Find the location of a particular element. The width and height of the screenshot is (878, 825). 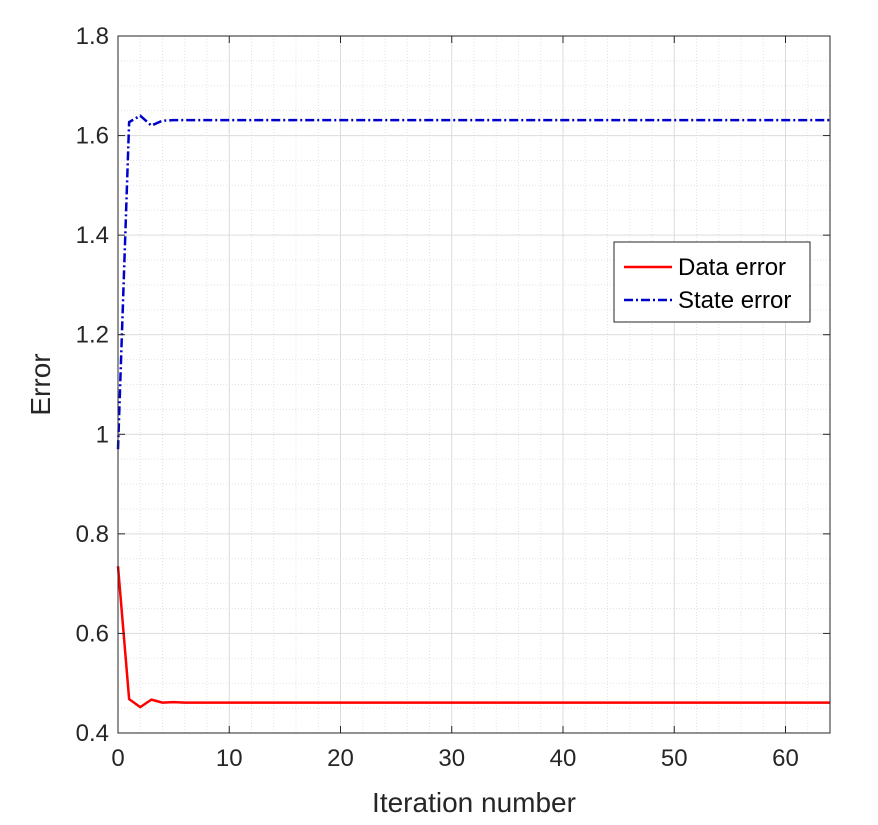

y-tick-label: 1 is located at coordinates (102, 434).